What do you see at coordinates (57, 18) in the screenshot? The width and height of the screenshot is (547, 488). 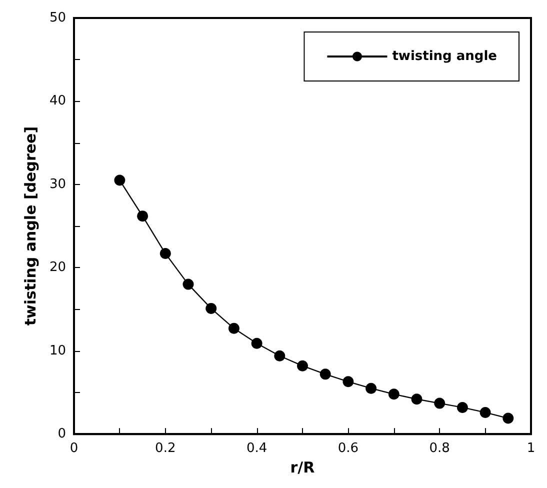 I see `y-tick-label: 50` at bounding box center [57, 18].